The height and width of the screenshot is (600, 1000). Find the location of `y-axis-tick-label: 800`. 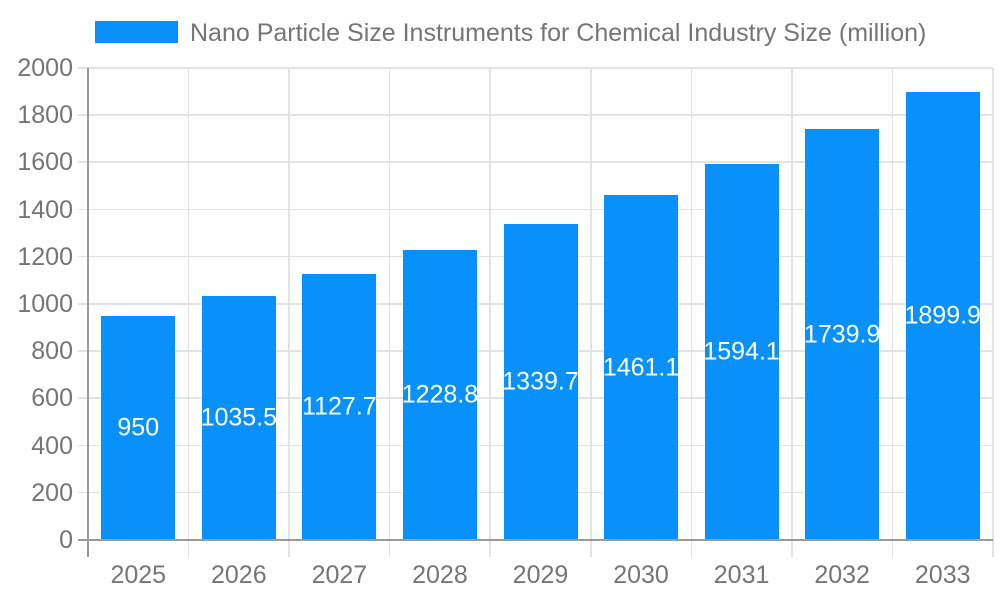

y-axis-tick-label: 800 is located at coordinates (52, 351).